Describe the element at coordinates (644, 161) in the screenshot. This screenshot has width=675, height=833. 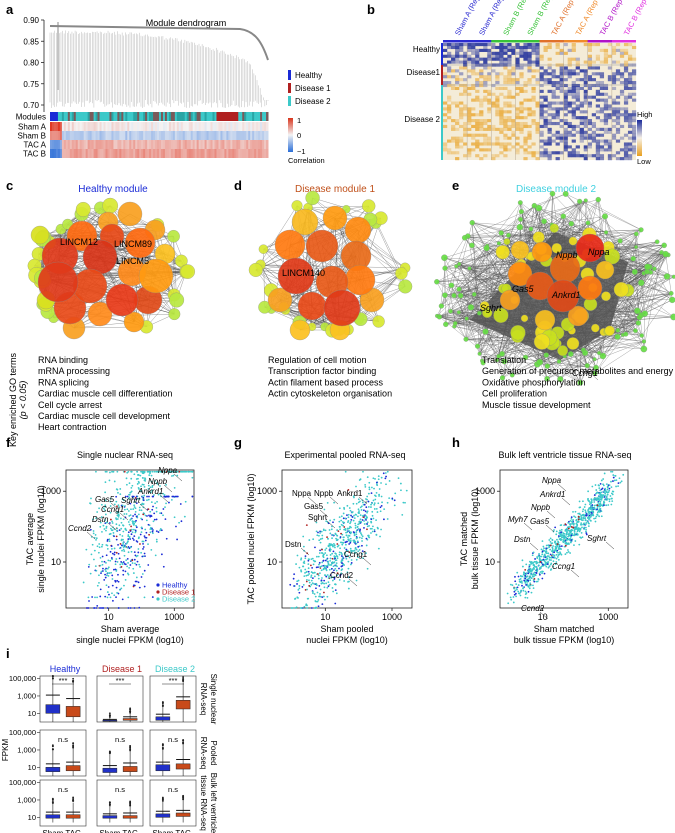
I see `scale-low: Low` at that location.